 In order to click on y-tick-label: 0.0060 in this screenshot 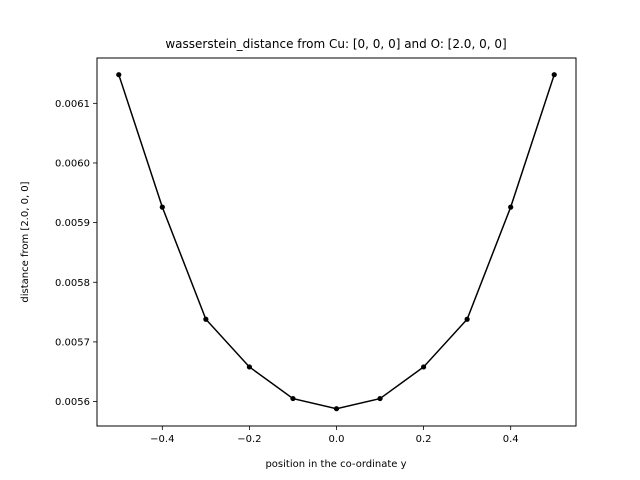, I will do `click(72, 163)`.